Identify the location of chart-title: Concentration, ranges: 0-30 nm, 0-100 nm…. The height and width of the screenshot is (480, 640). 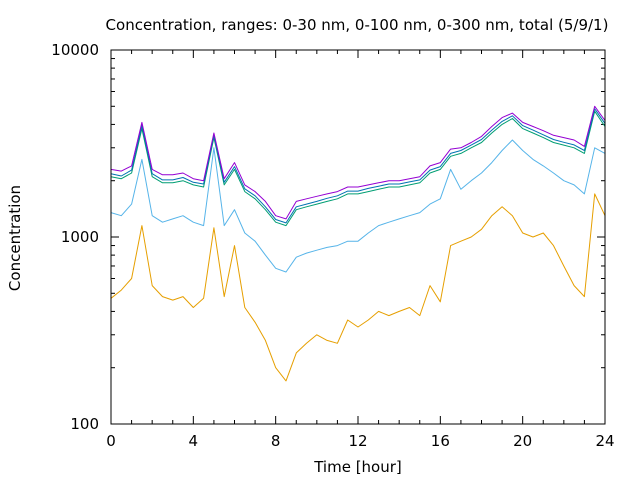
(357, 25).